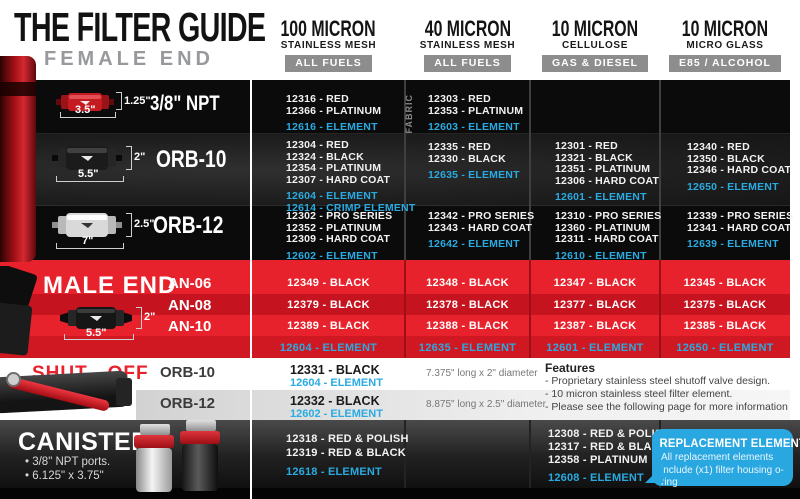 This screenshot has width=800, height=499. I want to click on element-number: 12610 - ELEMENT, so click(601, 255).